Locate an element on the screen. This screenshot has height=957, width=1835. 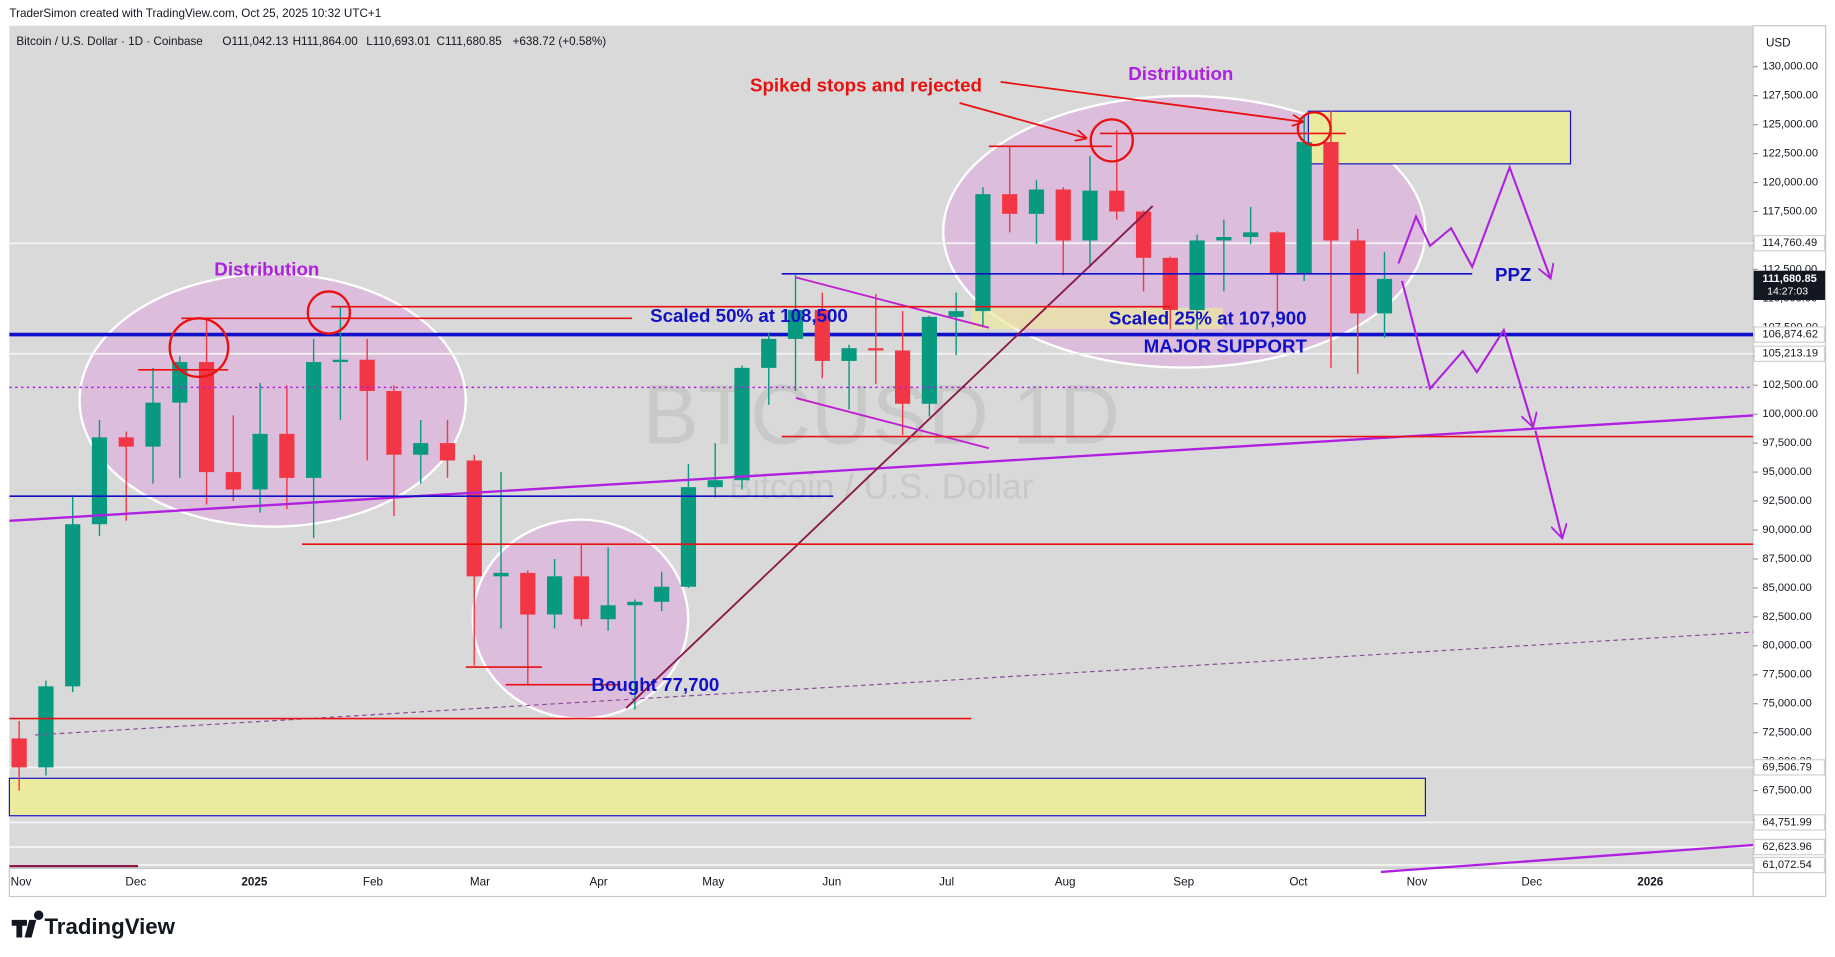
y-tick-label: 127,500.00 is located at coordinates (1790, 96).